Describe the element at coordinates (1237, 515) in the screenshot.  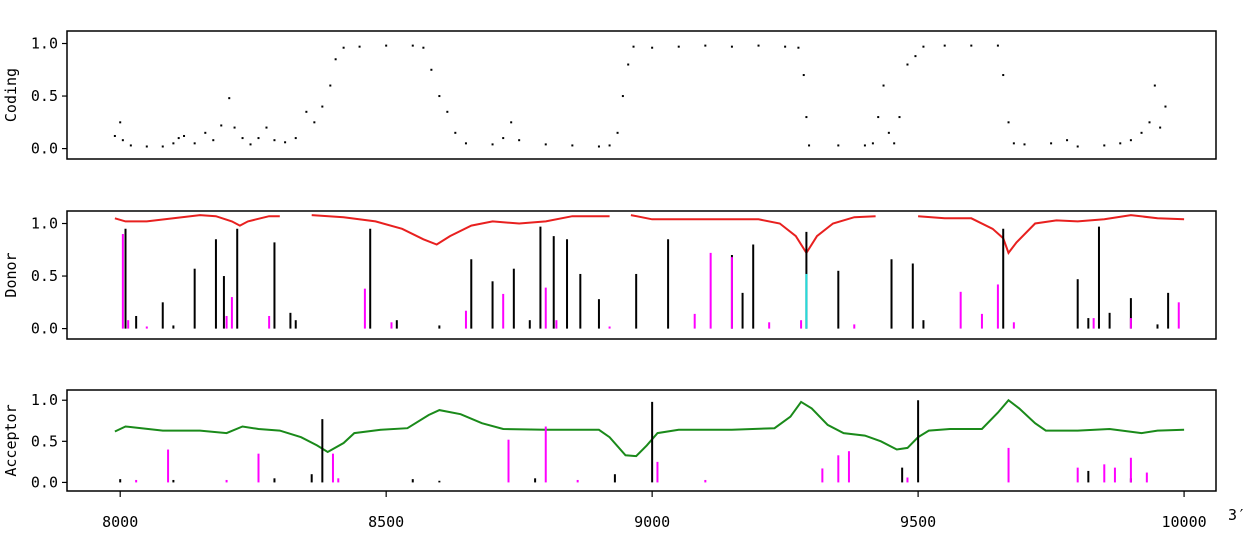
I see `x-axis-end-label: 3′` at that location.